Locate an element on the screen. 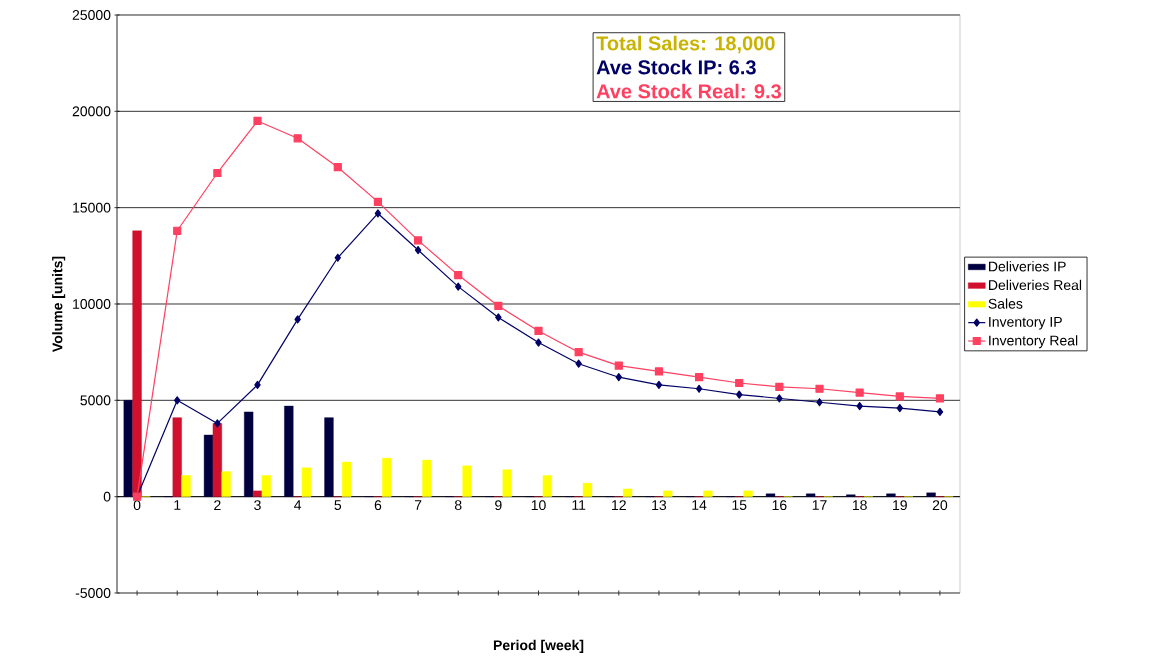 The image size is (1175, 656). x-tick-label: 3 is located at coordinates (257, 505).